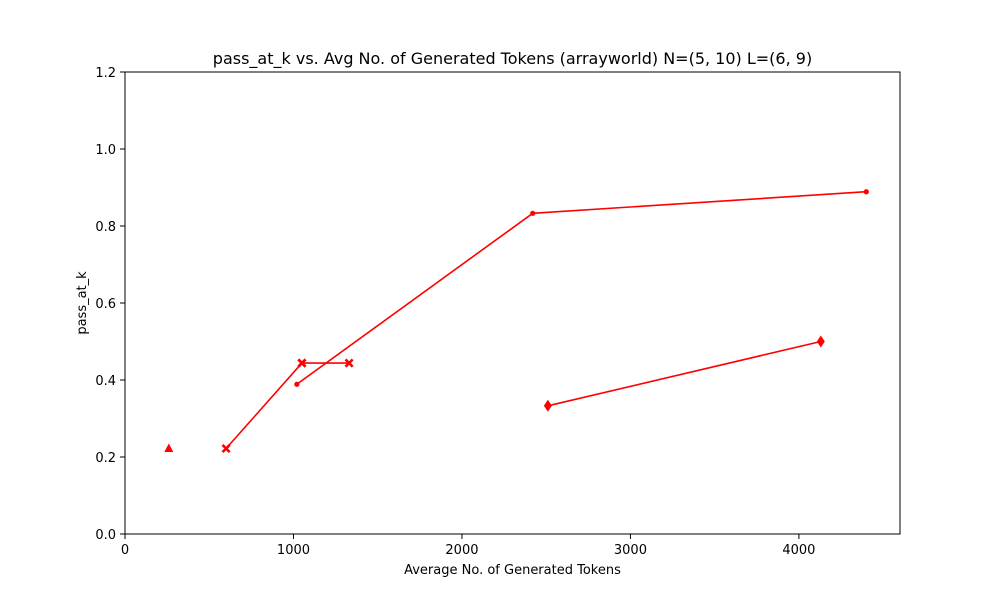  I want to click on y-tick-label: 0.0, so click(105, 535).